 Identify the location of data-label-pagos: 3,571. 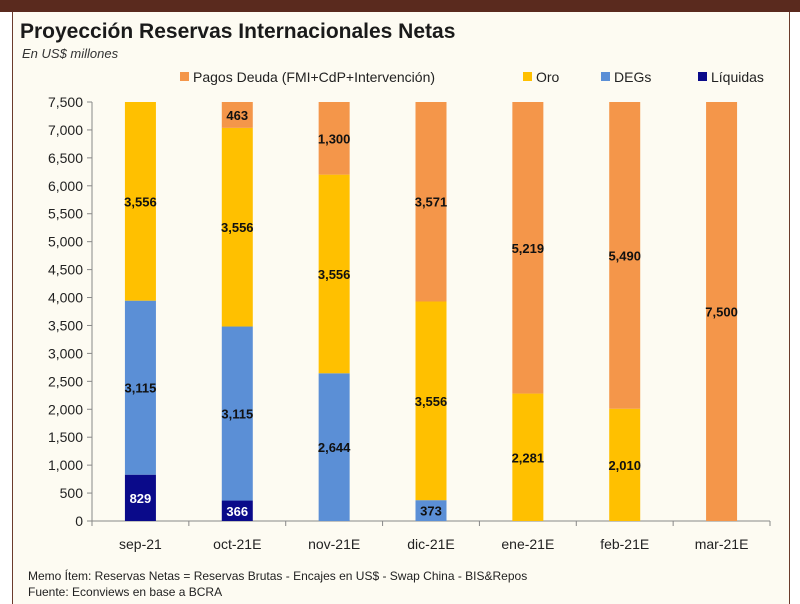
(431, 202).